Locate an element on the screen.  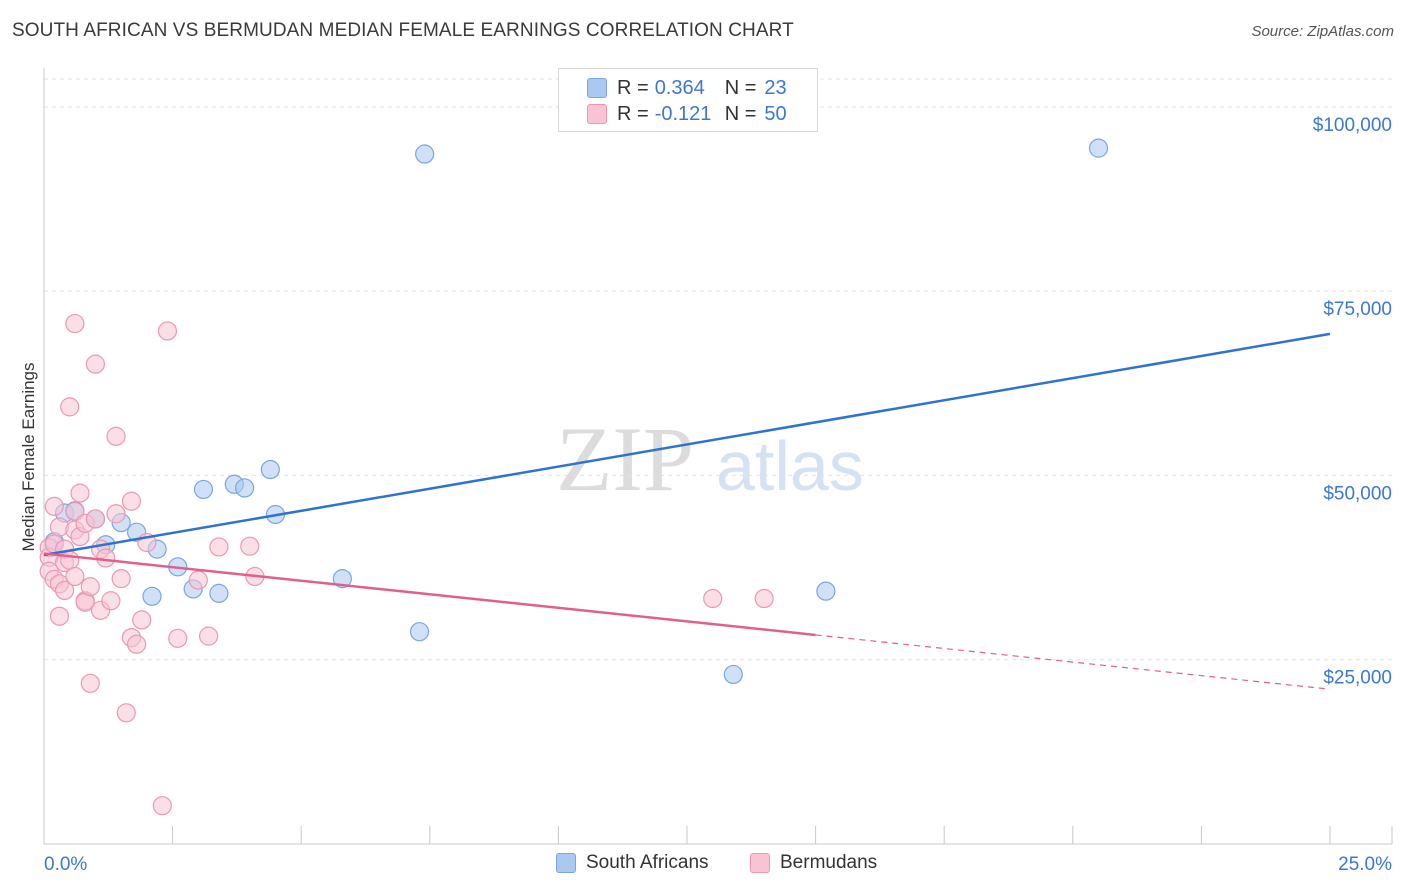
y-tick-label: $50,000 is located at coordinates (1357, 493).